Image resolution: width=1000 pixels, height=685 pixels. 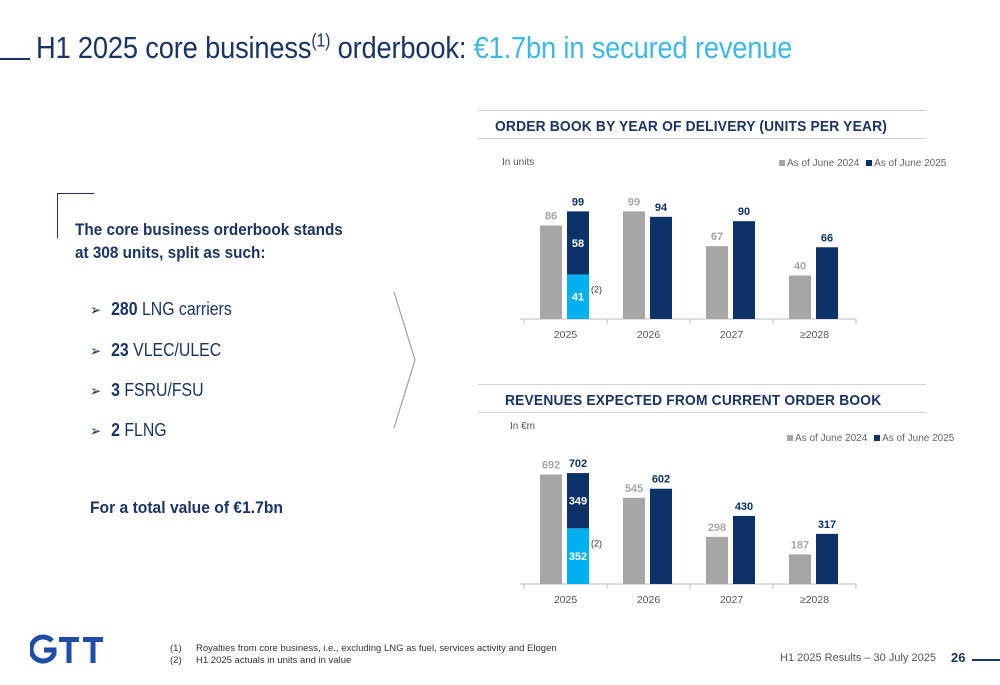 I want to click on data-label-2025-actual: 41, so click(x=578, y=298).